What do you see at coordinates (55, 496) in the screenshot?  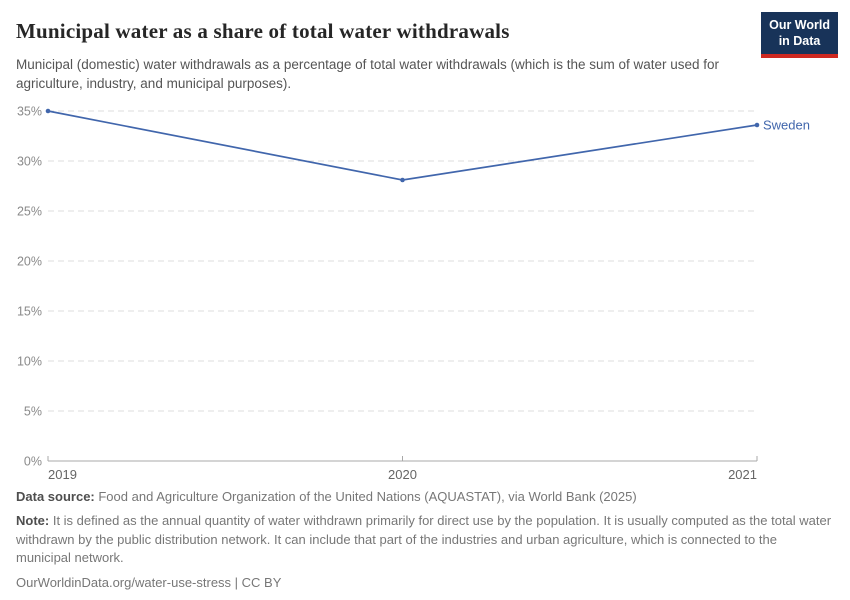 I see `data-source-label: Data source:` at bounding box center [55, 496].